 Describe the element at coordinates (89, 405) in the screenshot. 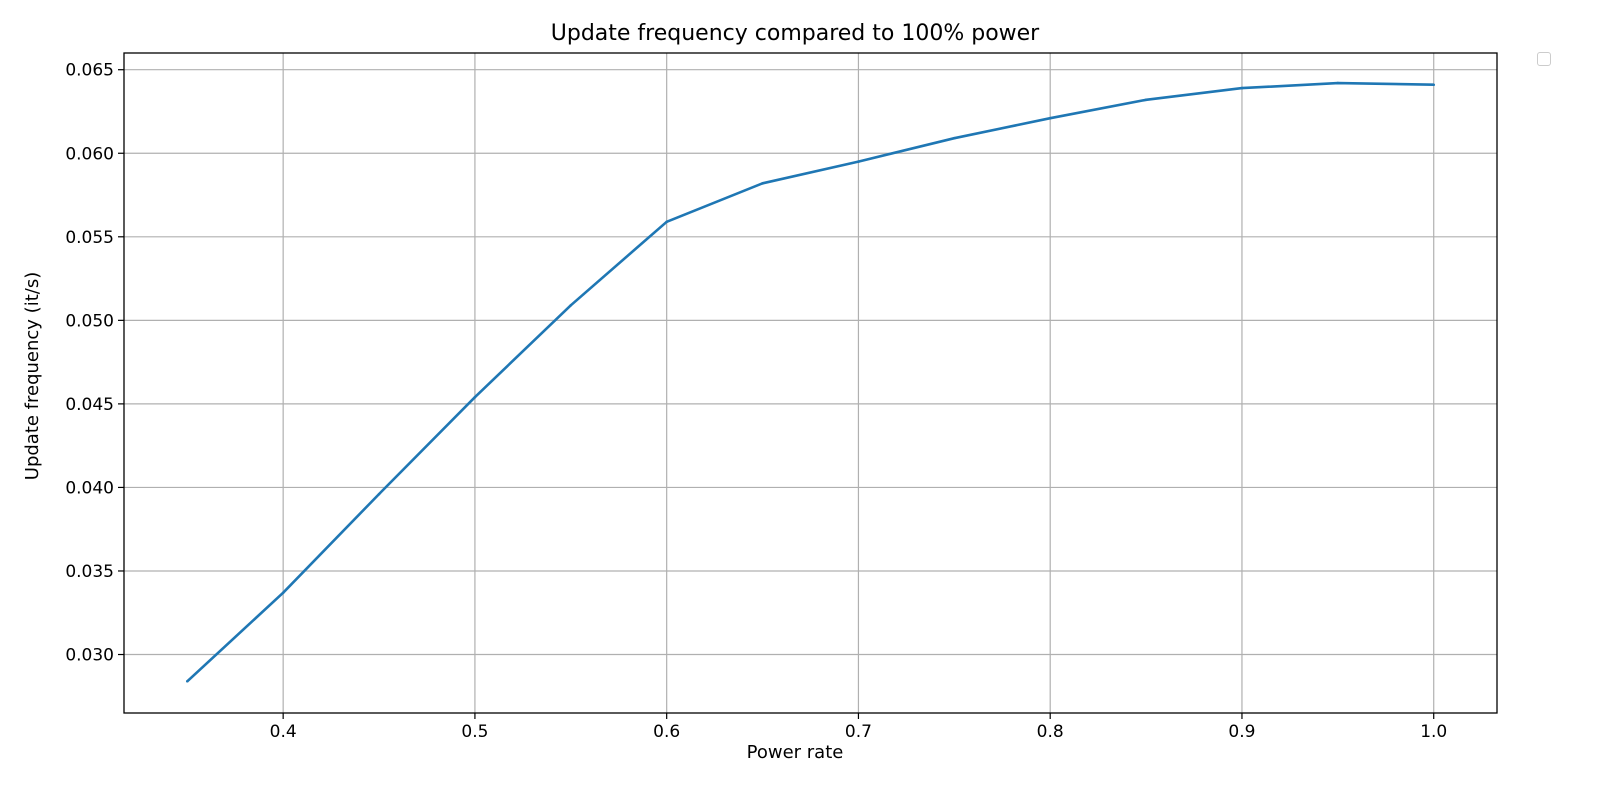

I see `y-tick-label: 0.045` at that location.